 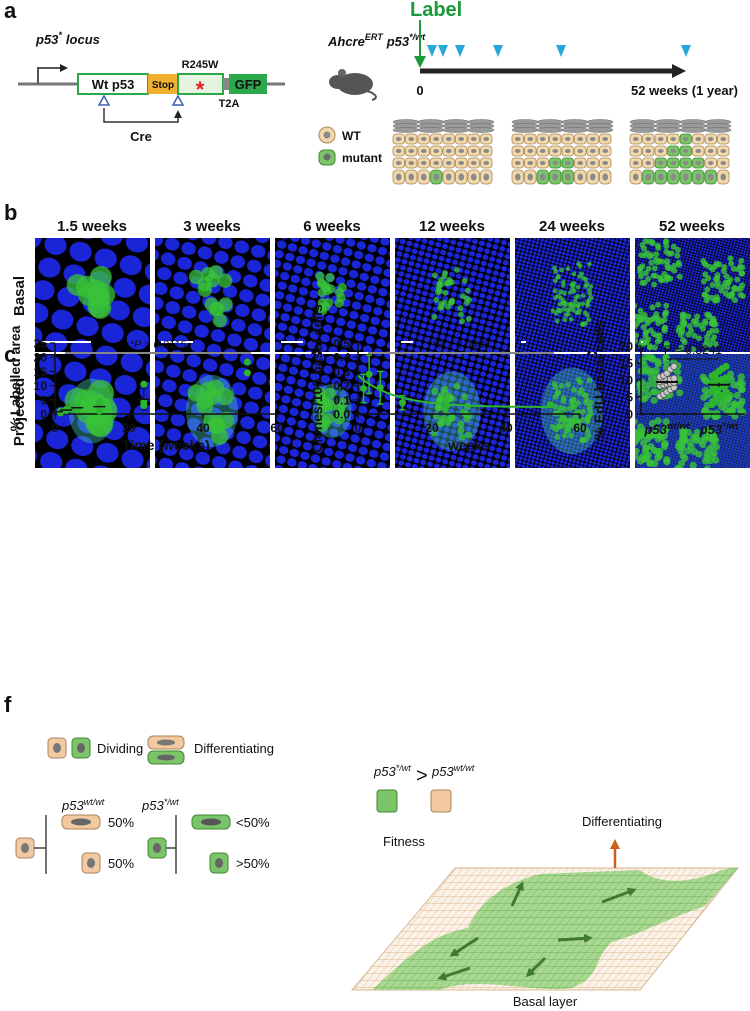 What do you see at coordinates (376, 40) in the screenshot?
I see `mouse-genotype: AhcreERT p53*/wt` at bounding box center [376, 40].